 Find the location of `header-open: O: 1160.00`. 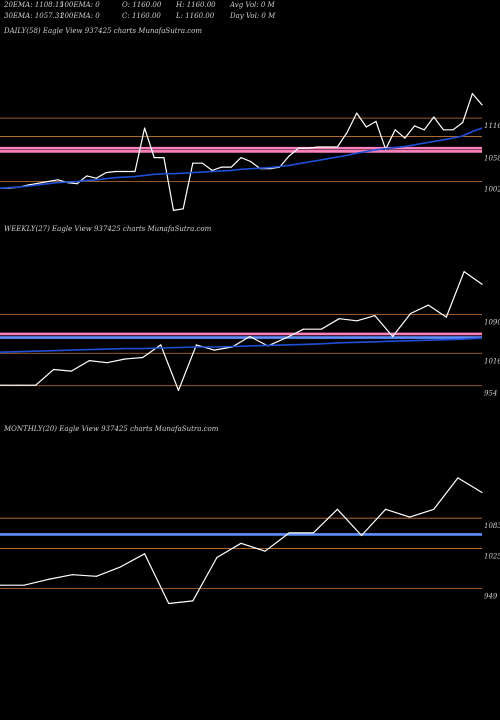

header-open: O: 1160.00 is located at coordinates (142, 5).